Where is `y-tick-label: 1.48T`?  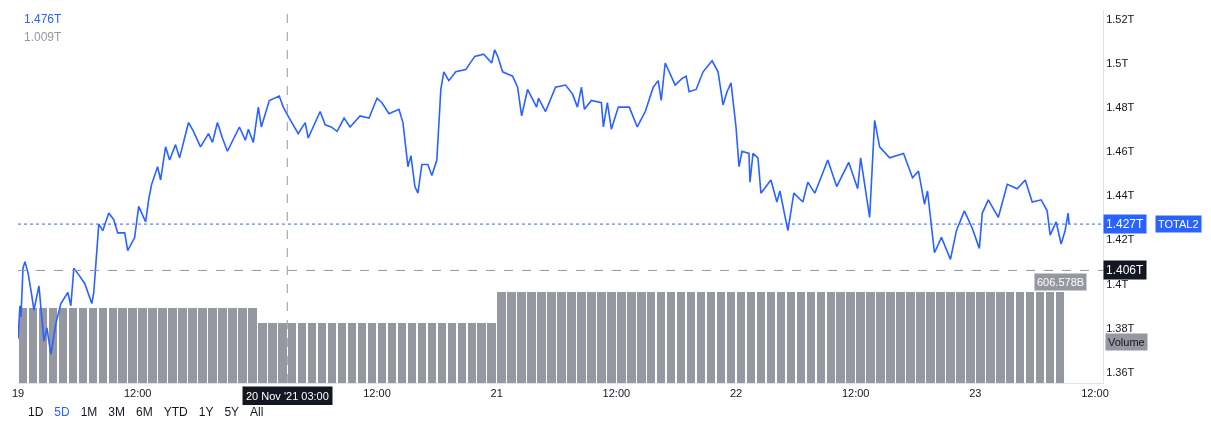
y-tick-label: 1.48T is located at coordinates (1120, 106).